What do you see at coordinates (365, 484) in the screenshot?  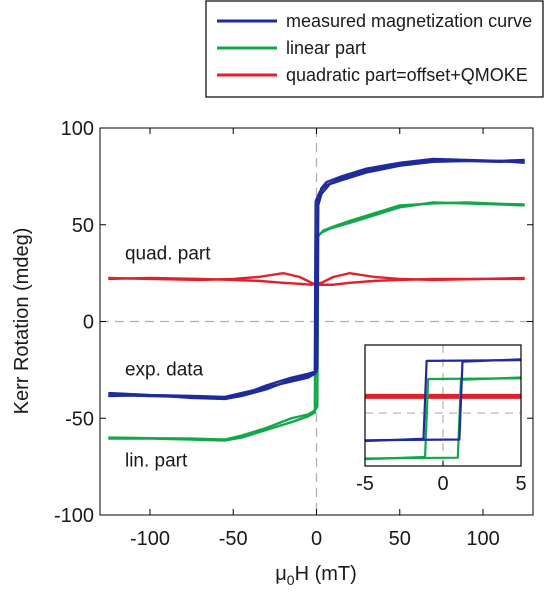 I see `inset-x-tick-label-neg5: -5` at bounding box center [365, 484].